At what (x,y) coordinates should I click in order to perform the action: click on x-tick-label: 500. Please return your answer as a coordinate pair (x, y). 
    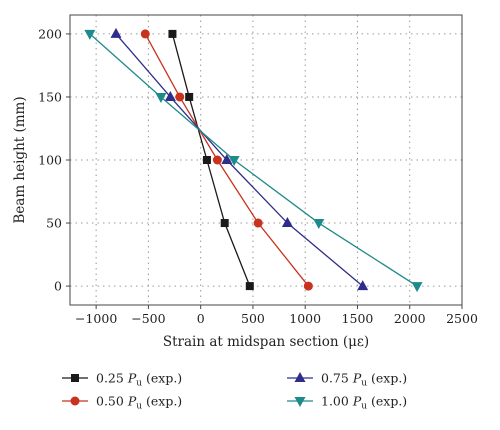
    Looking at the image, I should click on (253, 318).